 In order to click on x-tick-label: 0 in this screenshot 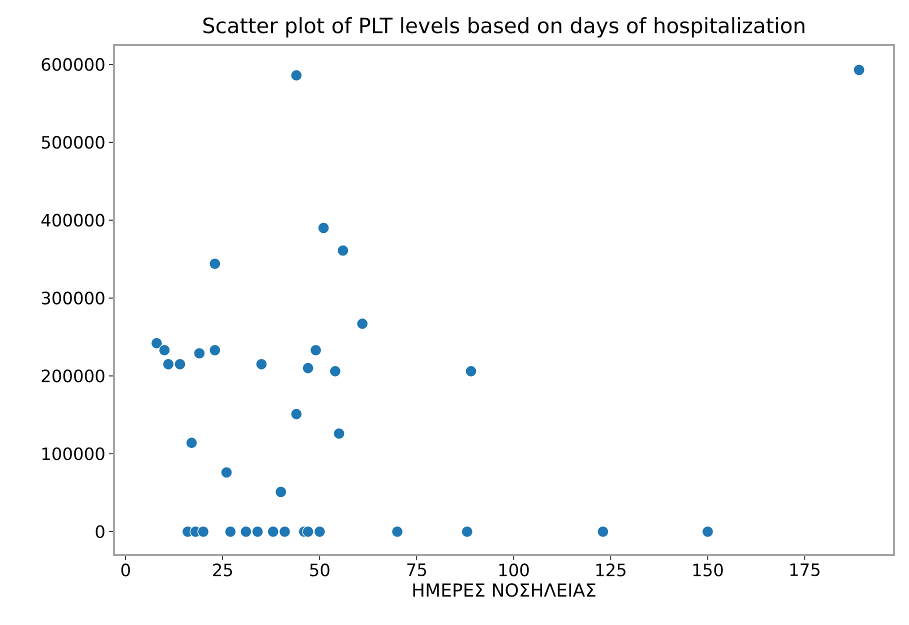, I will do `click(125, 570)`.